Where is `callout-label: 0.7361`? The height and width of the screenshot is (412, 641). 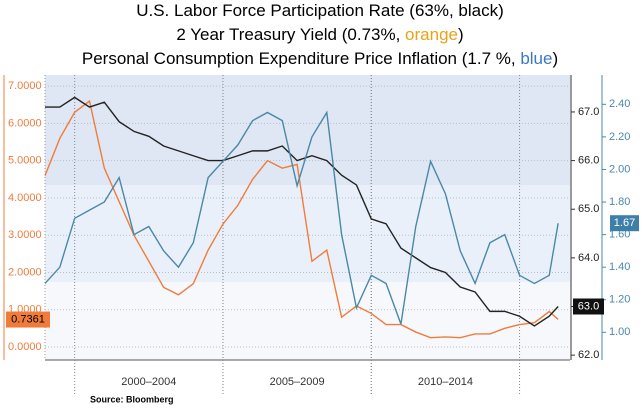
callout-label: 0.7361 is located at coordinates (28, 319).